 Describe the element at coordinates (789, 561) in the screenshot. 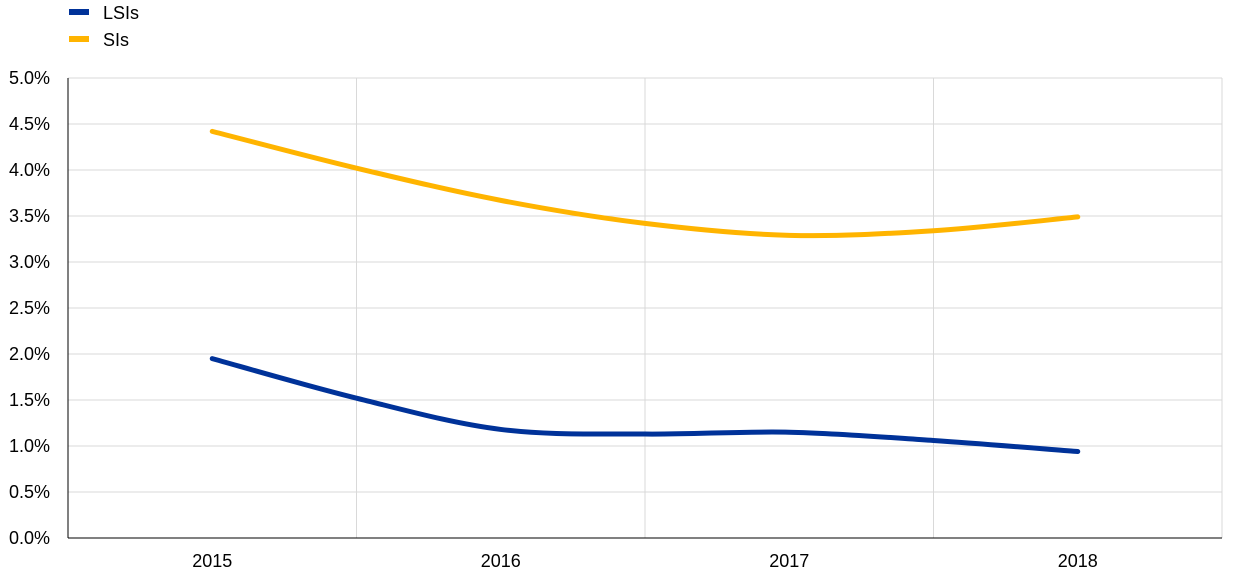

I see `x-tick-label: 2017` at that location.